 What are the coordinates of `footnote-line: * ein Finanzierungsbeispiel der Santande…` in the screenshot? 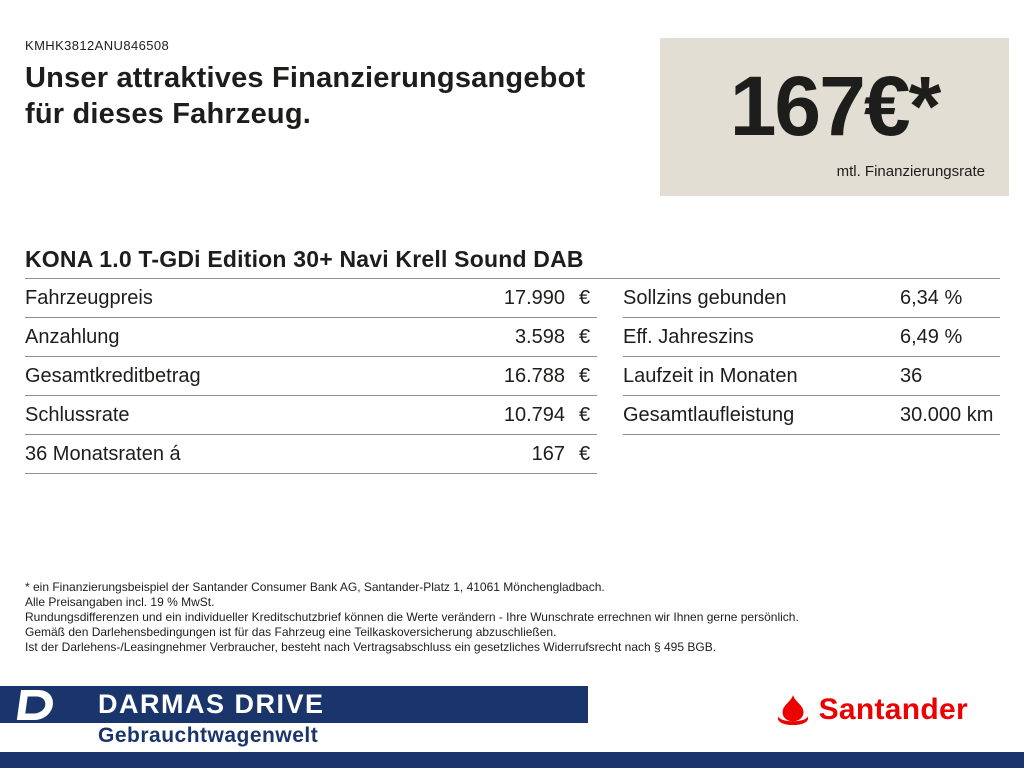 It's located at (315, 587).